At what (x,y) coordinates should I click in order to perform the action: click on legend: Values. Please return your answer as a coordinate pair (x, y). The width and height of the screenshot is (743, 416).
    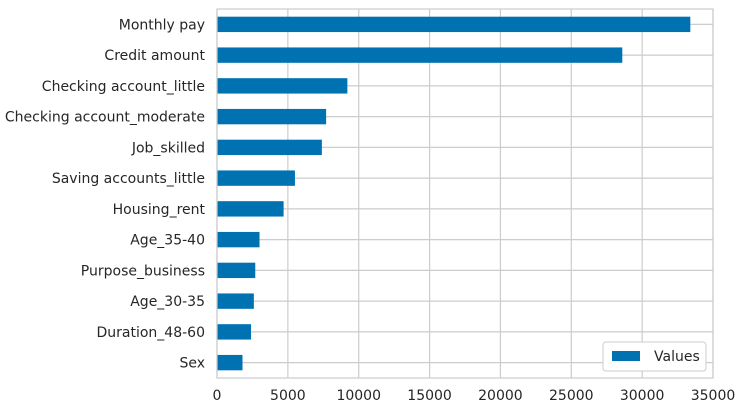
    Looking at the image, I should click on (654, 356).